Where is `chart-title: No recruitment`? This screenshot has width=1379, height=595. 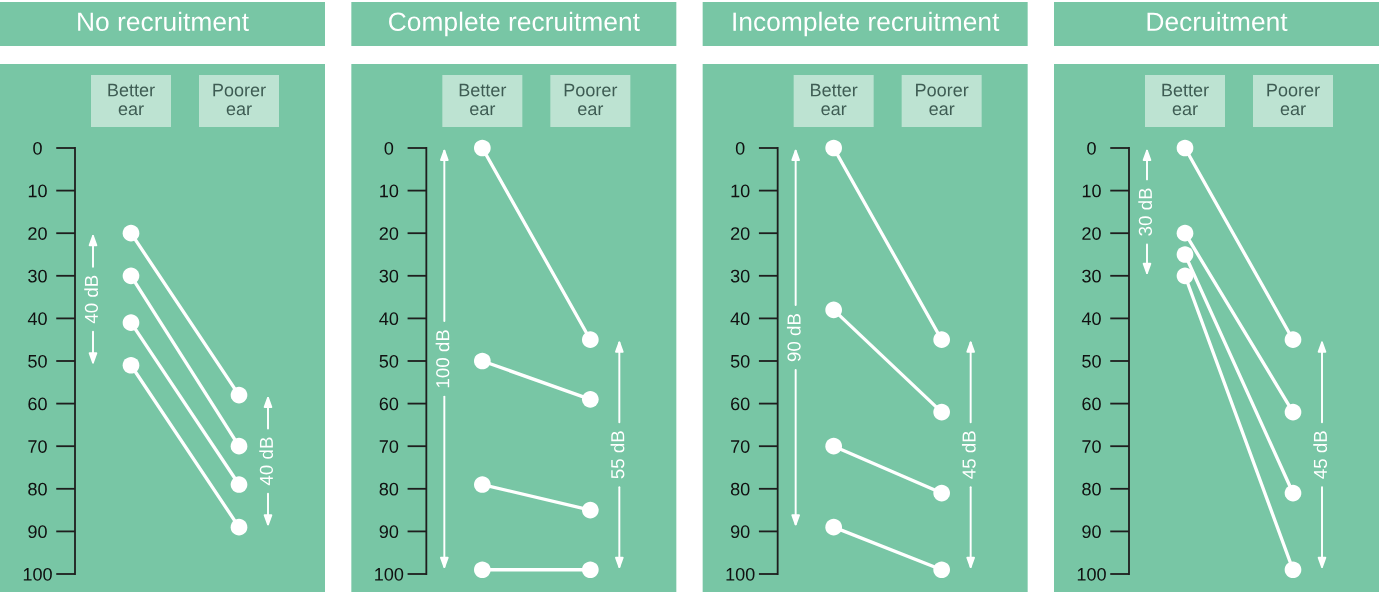 chart-title: No recruitment is located at coordinates (163, 21).